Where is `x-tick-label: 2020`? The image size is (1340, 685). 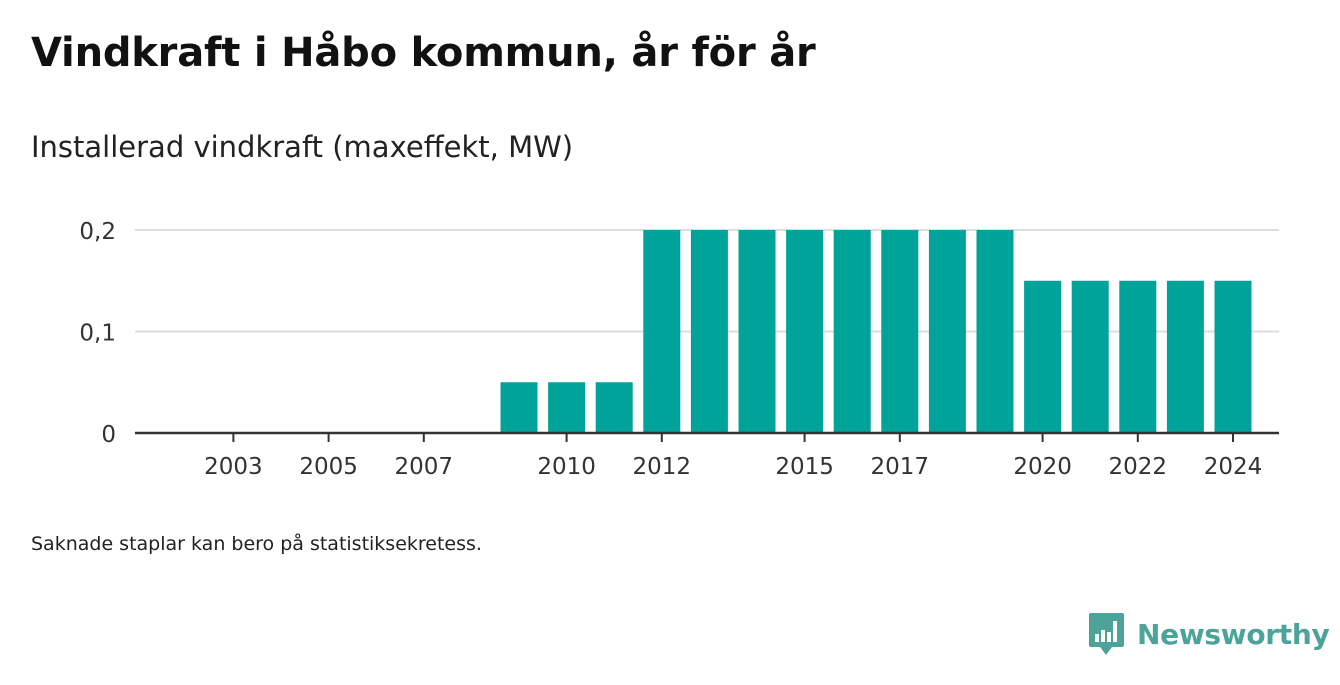
x-tick-label: 2020 is located at coordinates (1042, 467).